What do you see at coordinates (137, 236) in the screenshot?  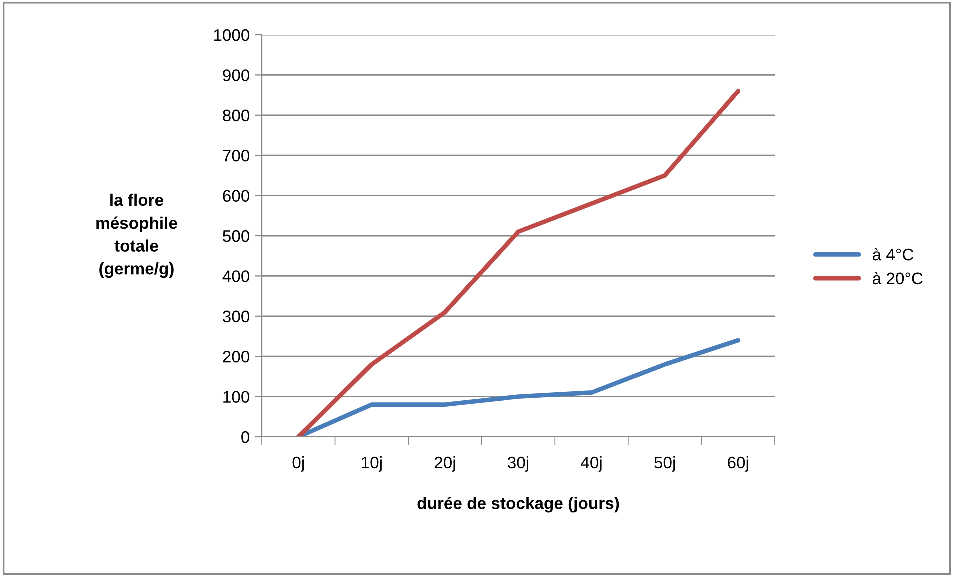 I see `y-axis-title: la flore mésophile totale (germe/g)` at bounding box center [137, 236].